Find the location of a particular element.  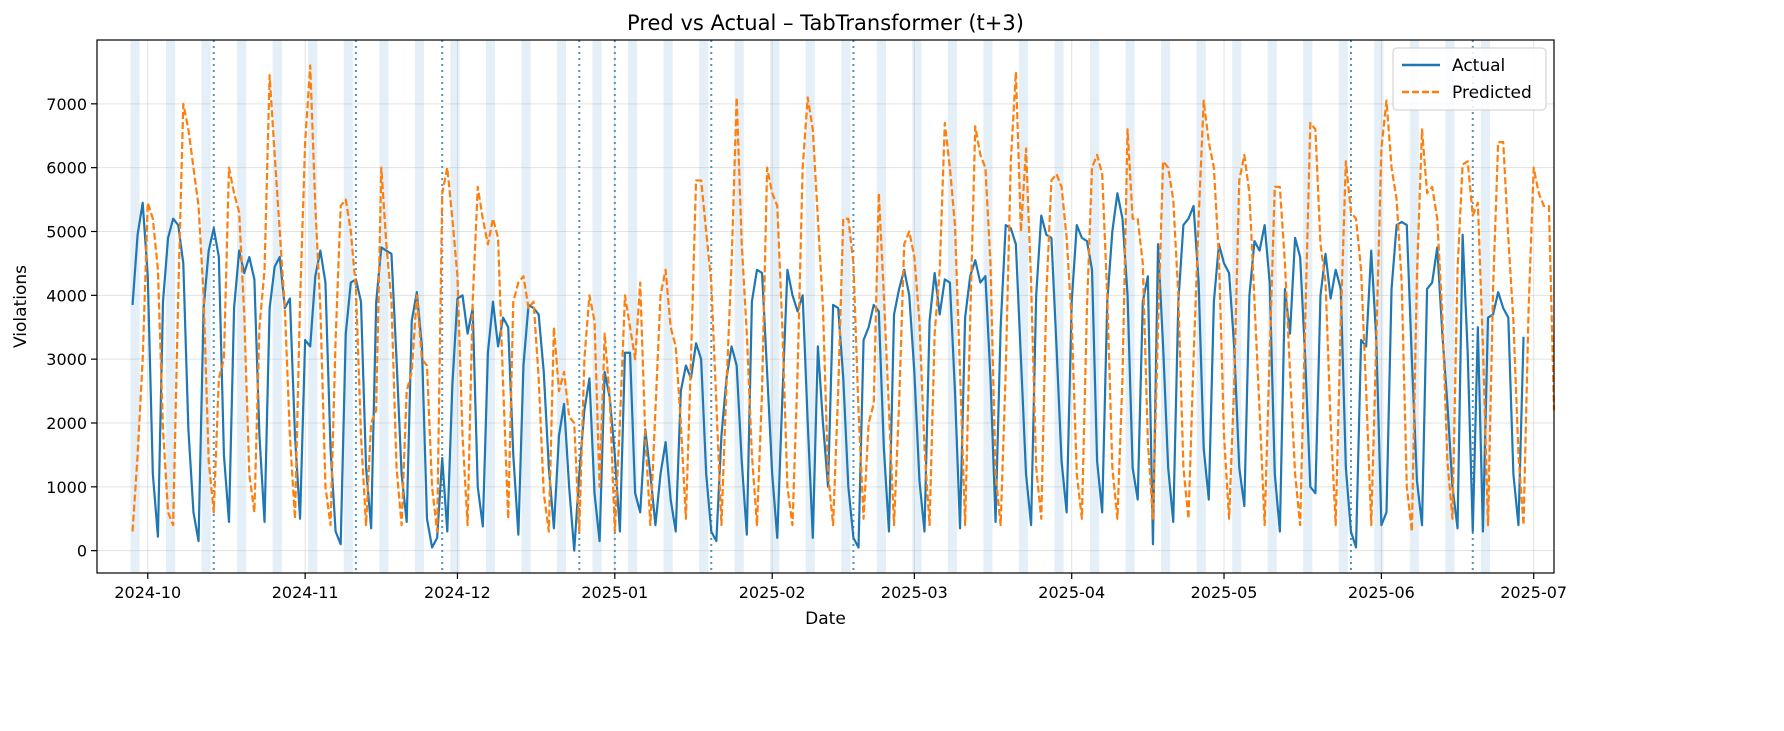

x-tick-label: 2024-12 is located at coordinates (457, 592).